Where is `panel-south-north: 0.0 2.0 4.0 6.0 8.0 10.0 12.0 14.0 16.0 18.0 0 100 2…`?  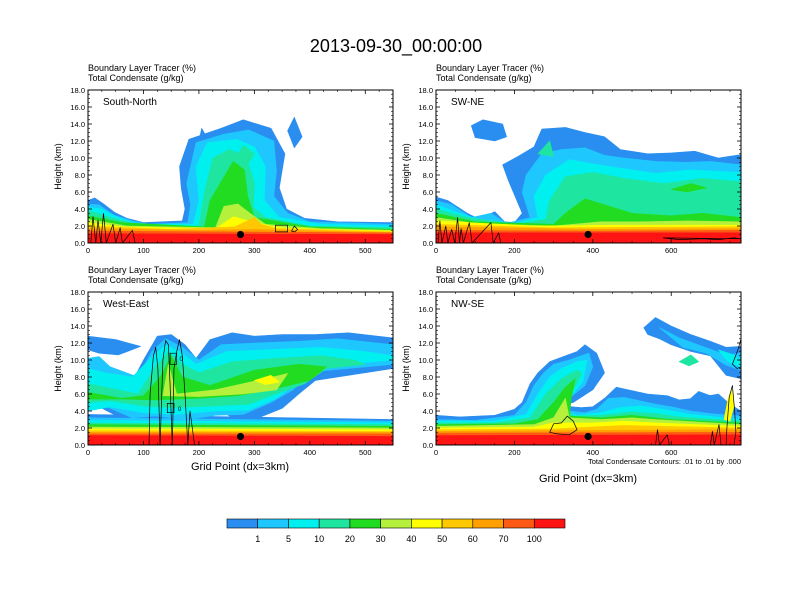
panel-south-north: 0.0 2.0 4.0 6.0 8.0 10.0 12.0 14.0 16.0 18.0 0 100 2… is located at coordinates (223, 159).